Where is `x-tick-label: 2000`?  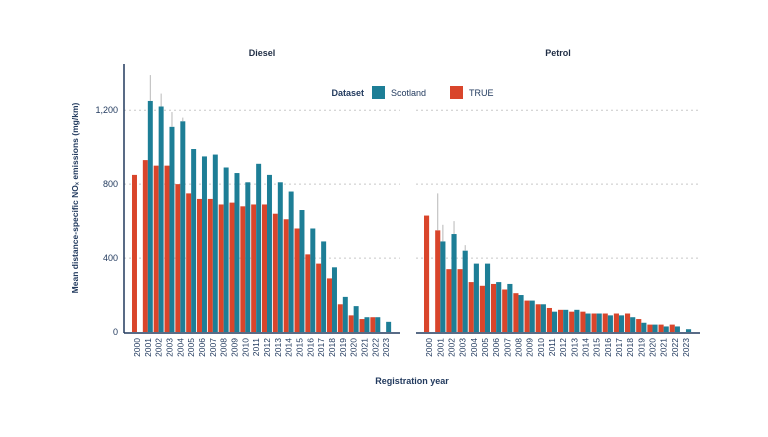 x-tick-label: 2000 is located at coordinates (429, 347).